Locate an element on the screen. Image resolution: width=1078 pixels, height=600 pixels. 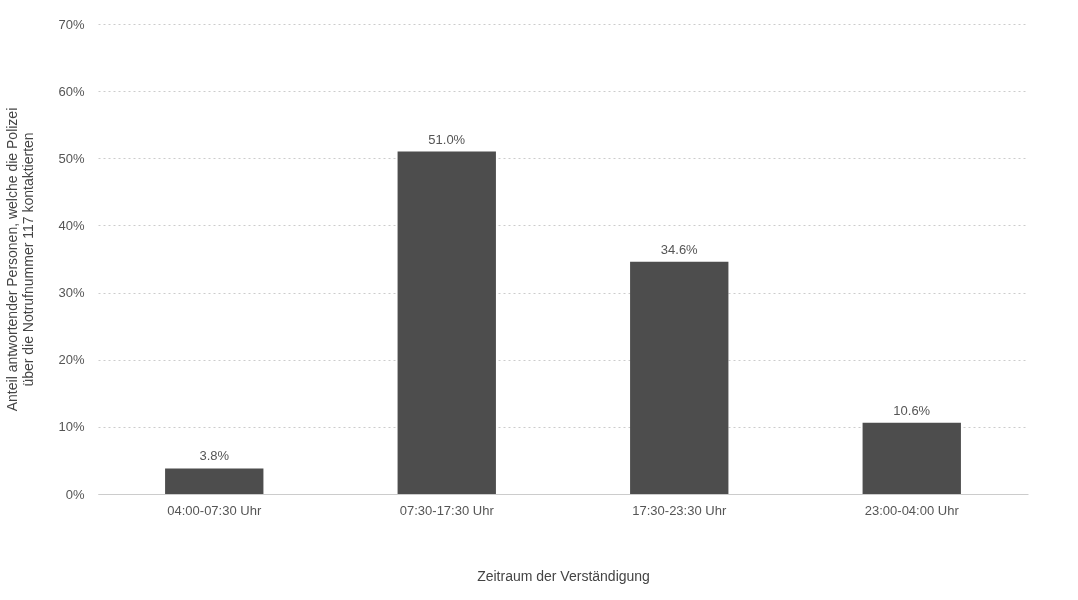
data-label: 34.6% is located at coordinates (679, 249).